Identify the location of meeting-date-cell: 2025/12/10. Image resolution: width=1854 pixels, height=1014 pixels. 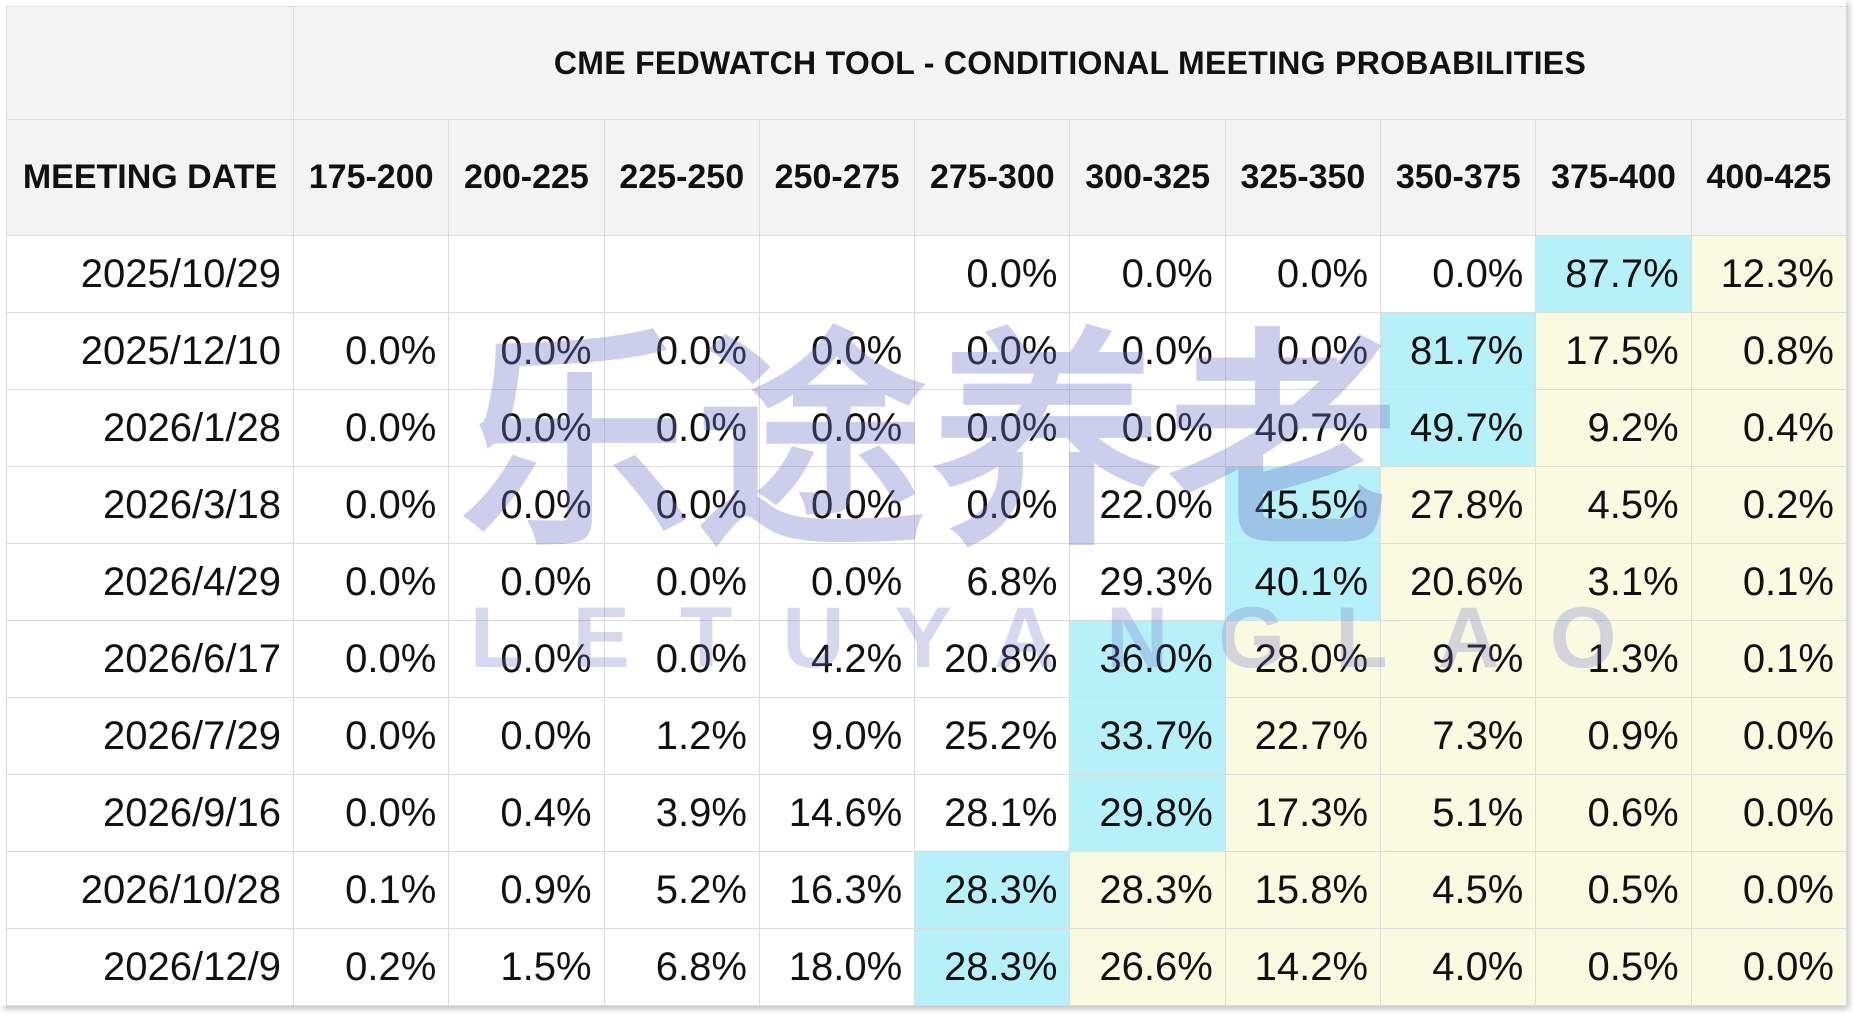
(150, 351).